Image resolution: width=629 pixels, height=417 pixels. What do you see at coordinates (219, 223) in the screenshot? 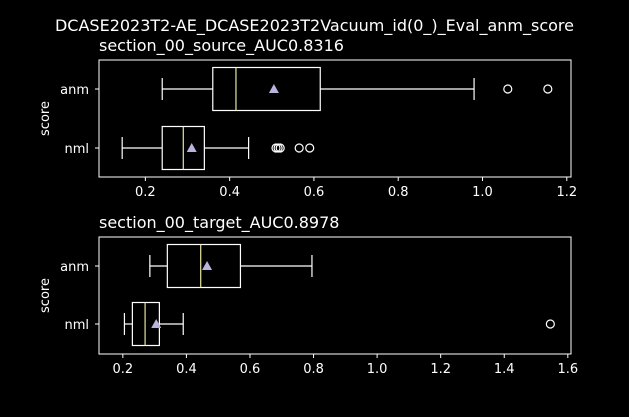
I see `panel-title: section_00_target_AUC0.8978` at bounding box center [219, 223].